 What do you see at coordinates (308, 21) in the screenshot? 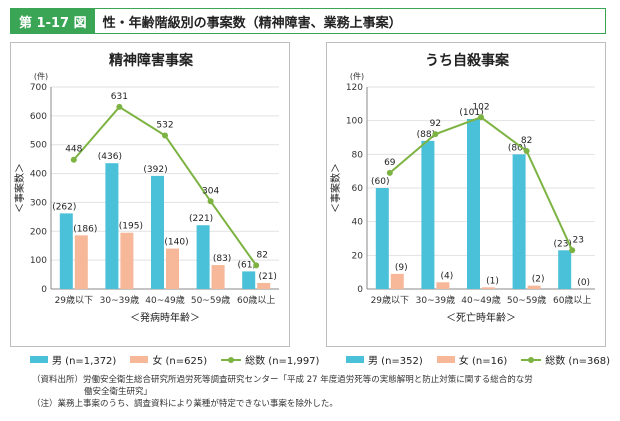
I see `figure-header: 第 1-17 図 性・年齢階級別の事案数（精神障害、業務上事案）` at bounding box center [308, 21].